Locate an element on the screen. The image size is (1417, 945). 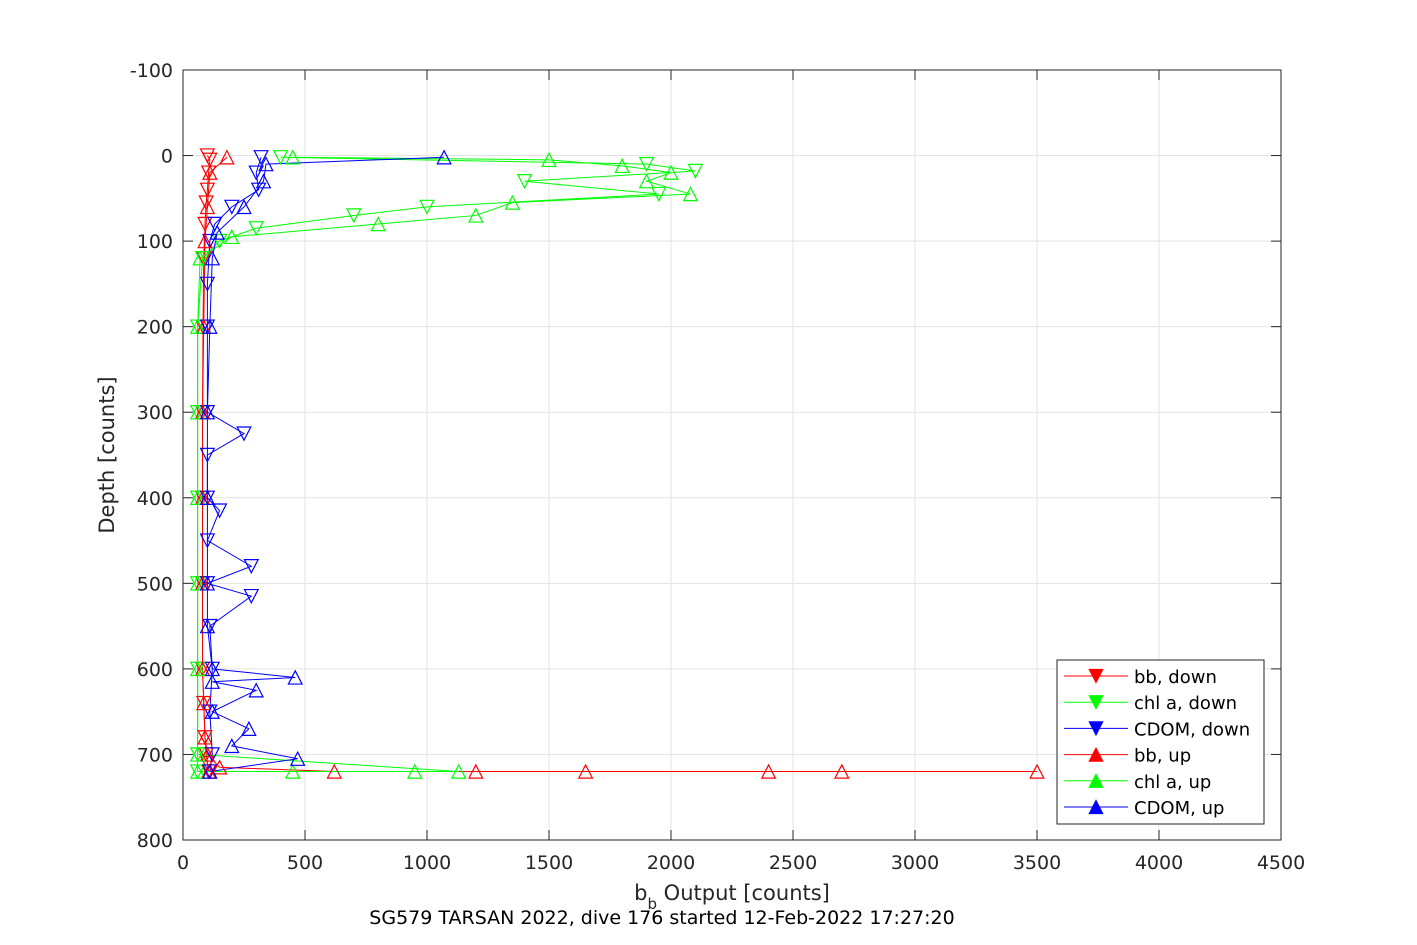
y-tick-label: 800 is located at coordinates (155, 841).